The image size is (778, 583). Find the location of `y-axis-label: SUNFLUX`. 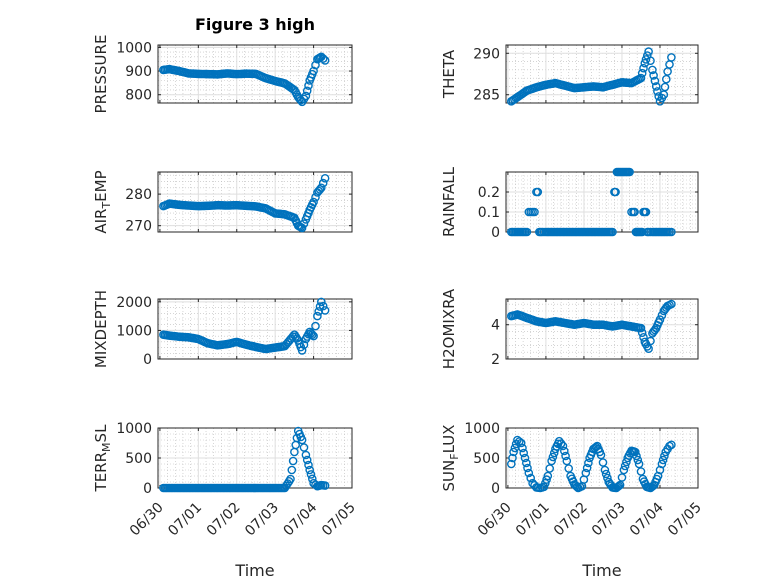

y-axis-label: SUNFLUX is located at coordinates (450, 458).